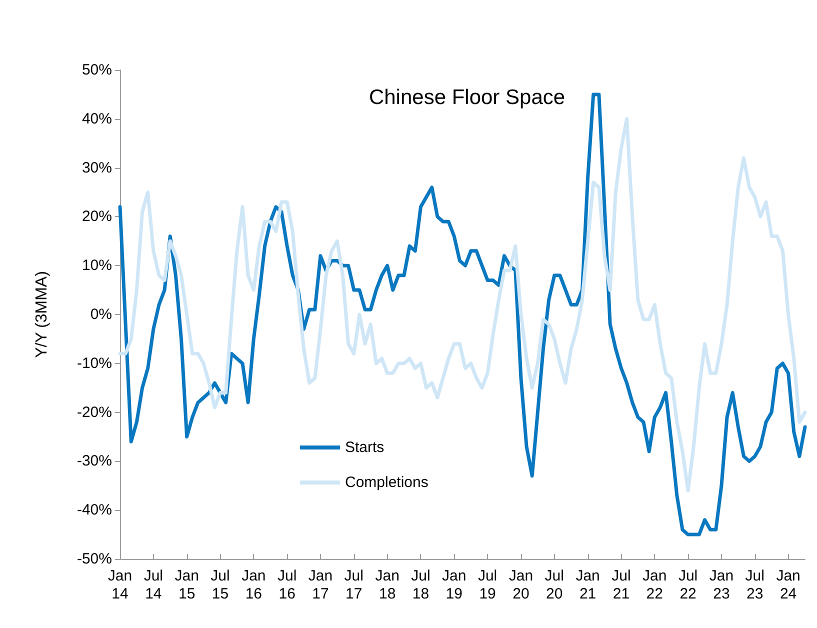  Describe the element at coordinates (354, 585) in the screenshot. I see `x-tick-label: Jul 17` at that location.